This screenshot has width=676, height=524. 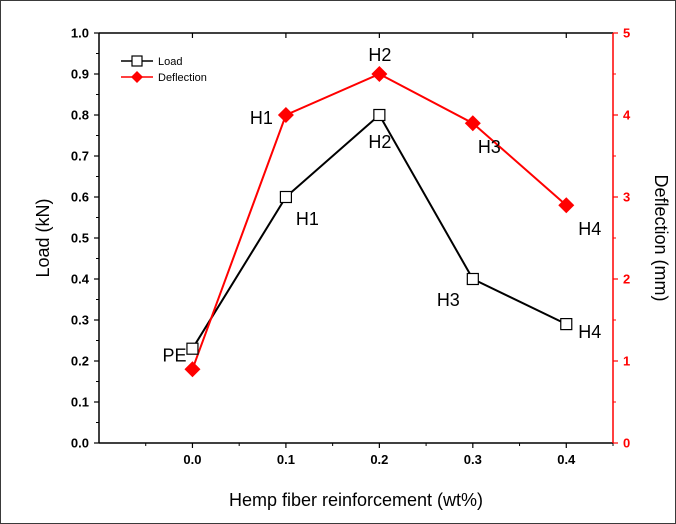 I want to click on load-point-label: H1, so click(x=307, y=219).